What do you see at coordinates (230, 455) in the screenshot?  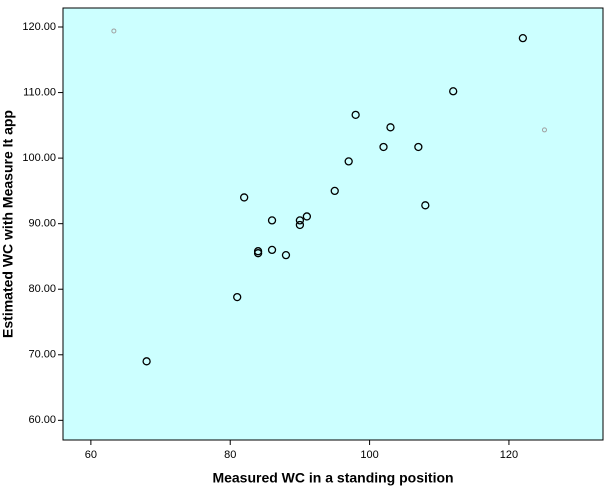 I see `x-tick-label: 80` at bounding box center [230, 455].